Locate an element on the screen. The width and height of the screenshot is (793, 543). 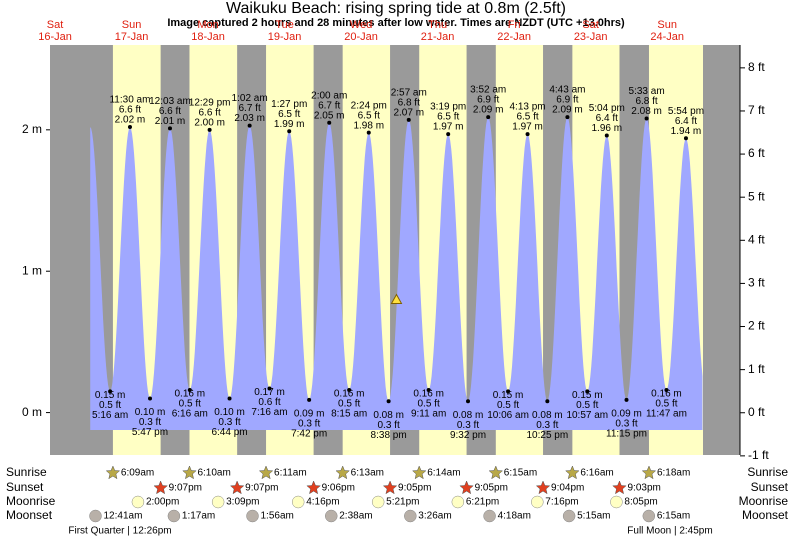
y-tick-label: 2 m is located at coordinates (32, 129).